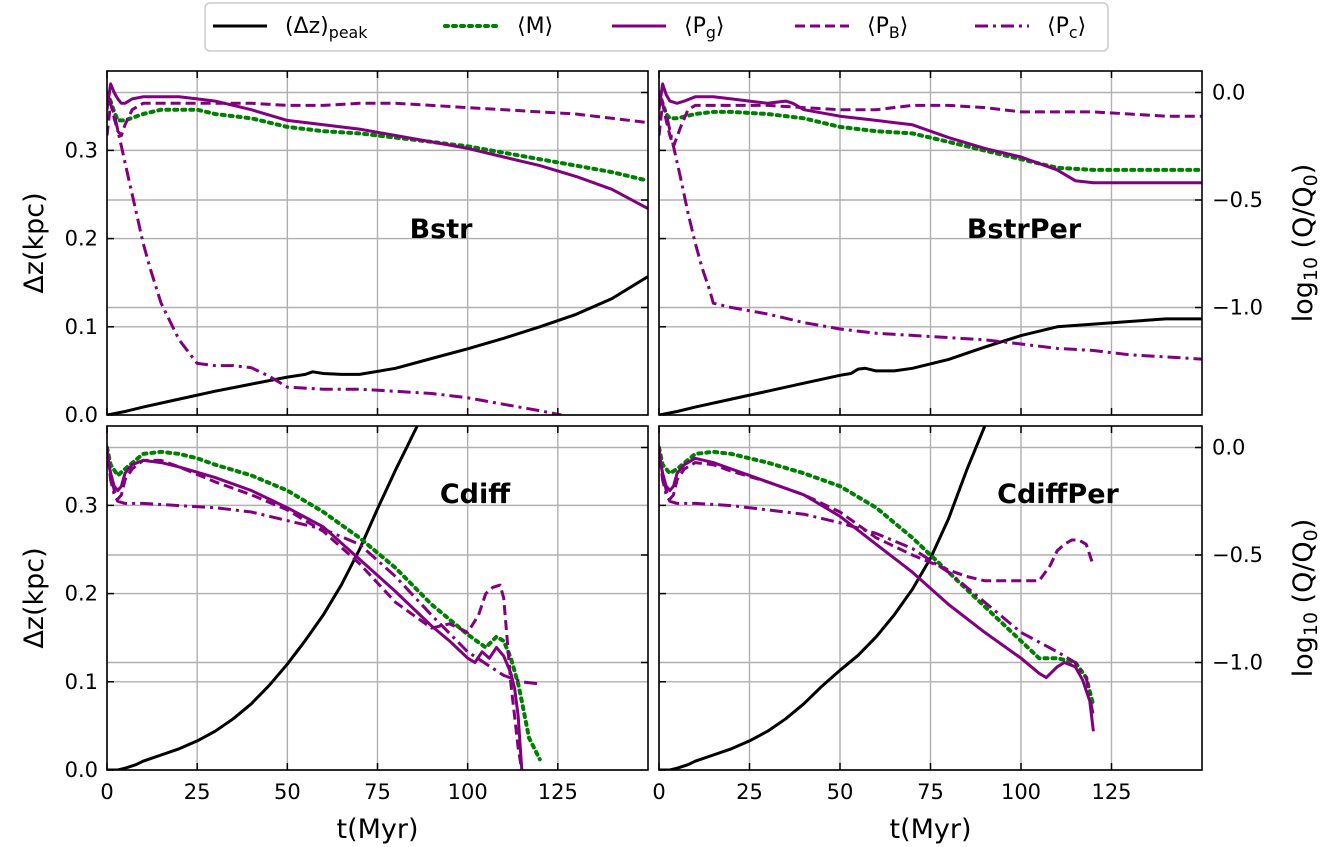 This screenshot has width=1340, height=847. I want to click on panel-title: CdiffPer, so click(1058, 494).